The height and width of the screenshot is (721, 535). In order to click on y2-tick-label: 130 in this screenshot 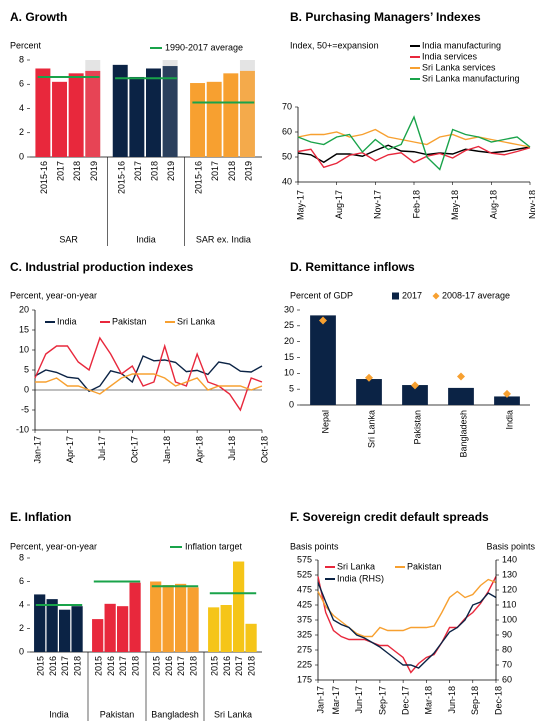, I will do `click(509, 574)`.